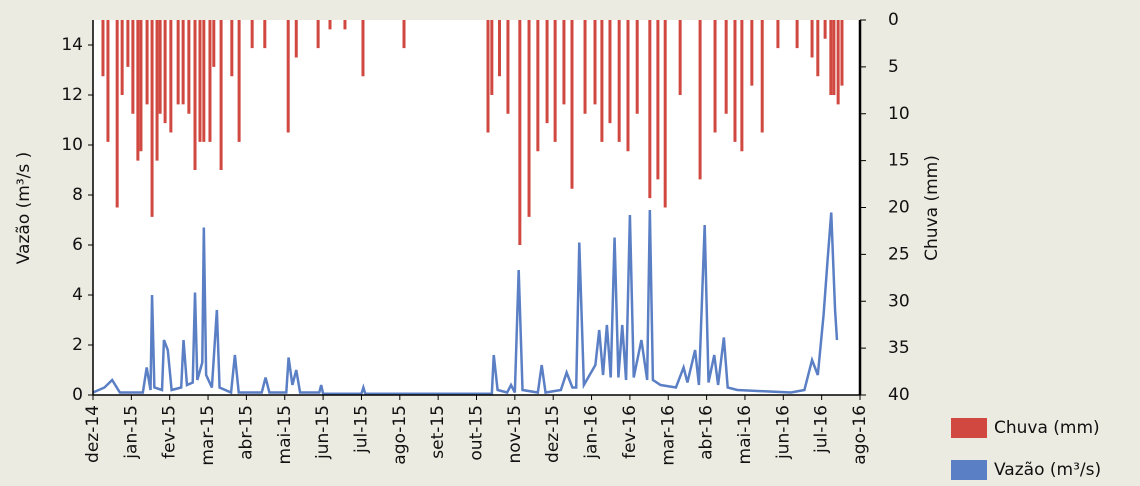 This screenshot has height=486, width=1140. I want to click on y2-tick-label: 10, so click(899, 114).